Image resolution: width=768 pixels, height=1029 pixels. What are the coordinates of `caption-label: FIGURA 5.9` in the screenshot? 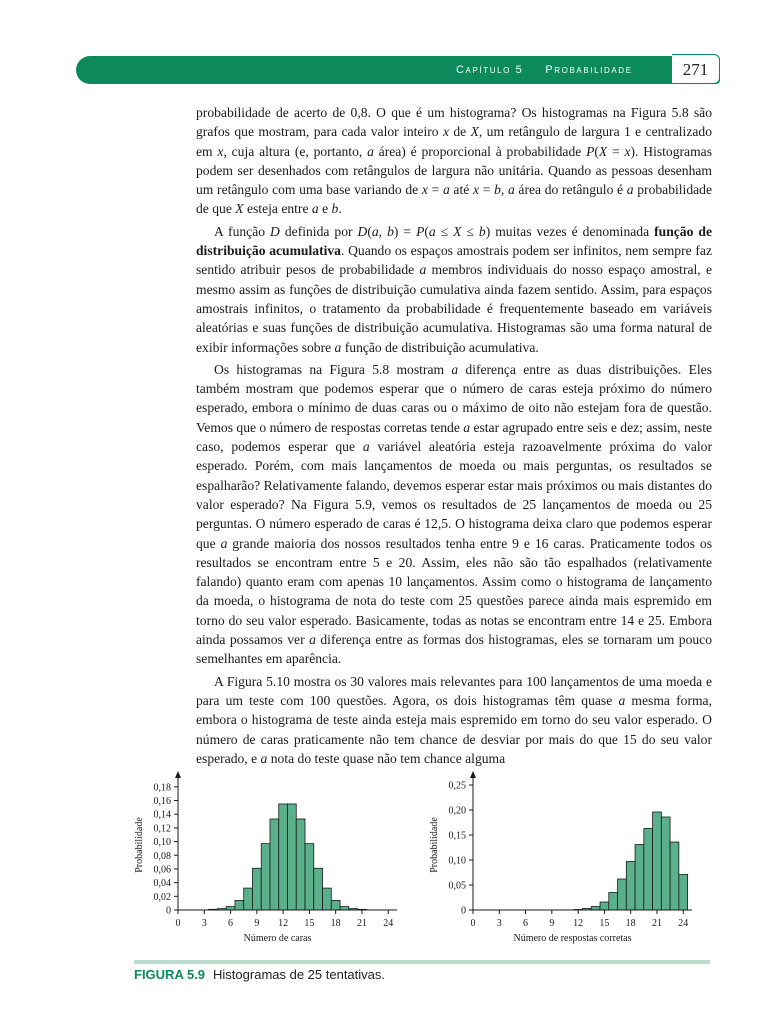 It's located at (170, 974).